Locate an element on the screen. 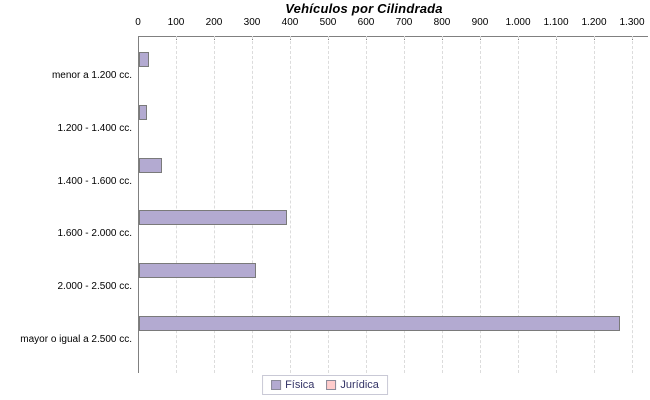 Image resolution: width=650 pixels, height=400 pixels. x-axis-tick-label: 0 is located at coordinates (138, 22).